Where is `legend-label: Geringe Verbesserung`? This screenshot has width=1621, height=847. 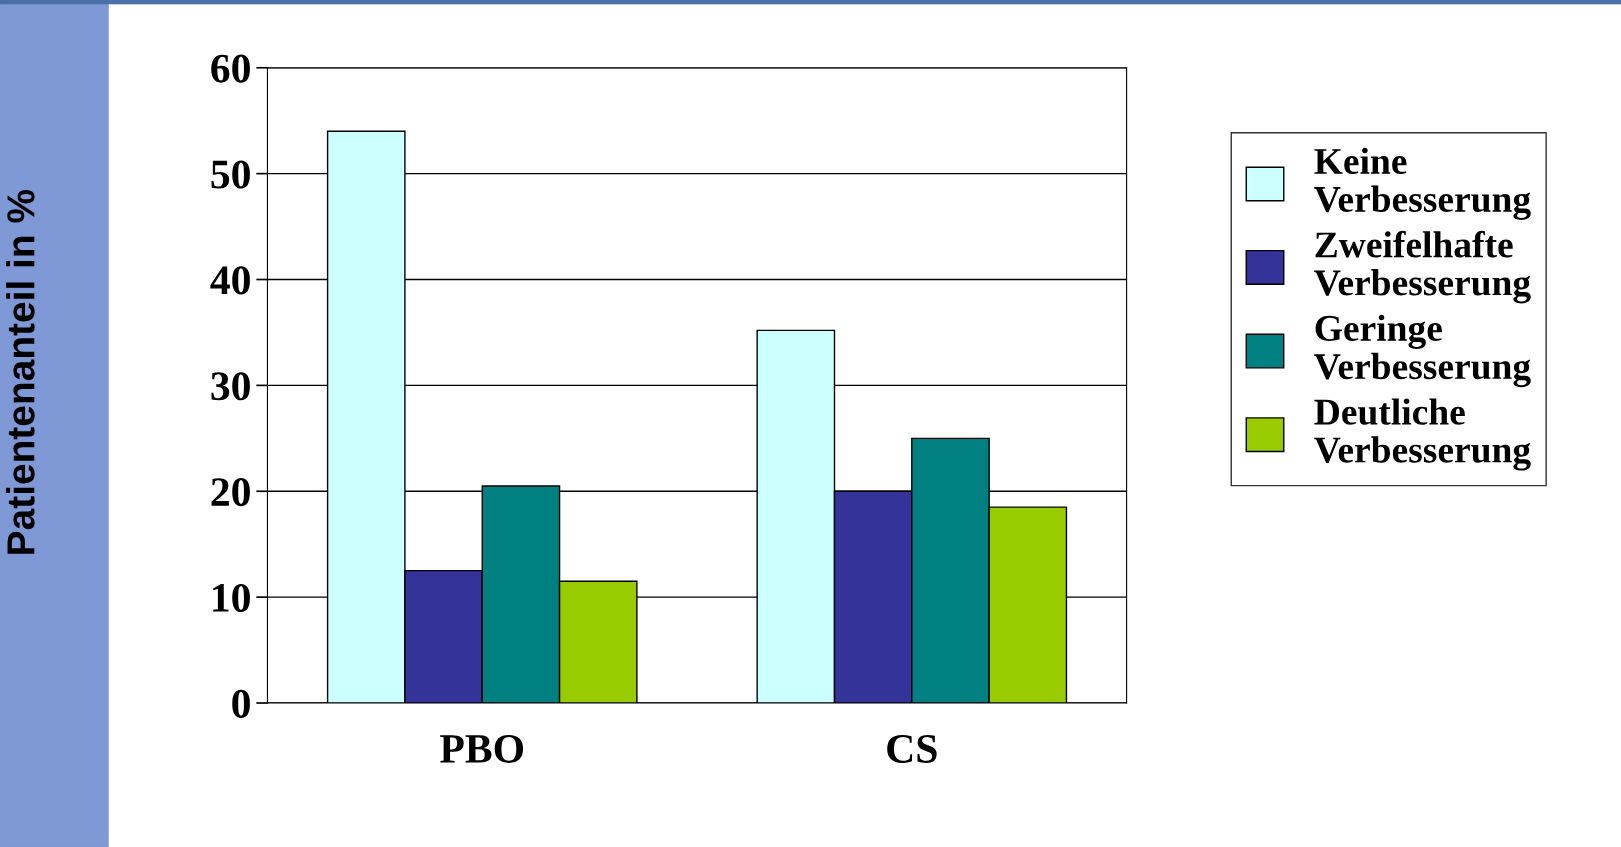 legend-label: Geringe Verbesserung is located at coordinates (1422, 351).